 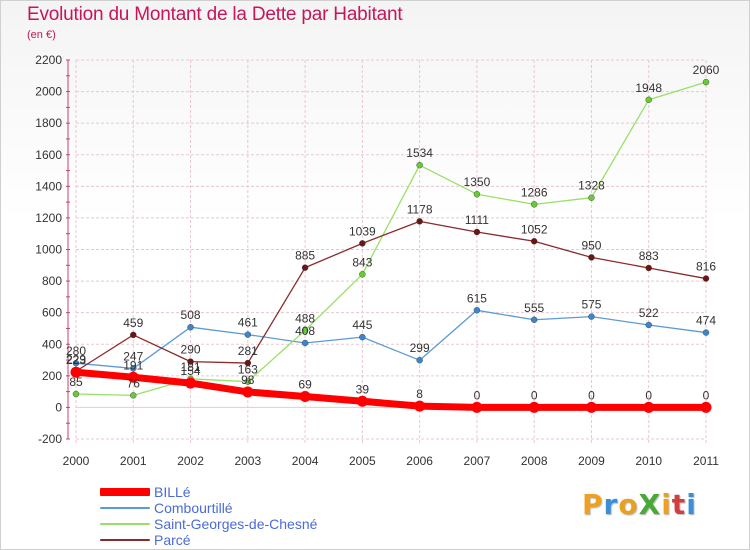 What do you see at coordinates (76, 382) in the screenshot?
I see `data-label: 85` at bounding box center [76, 382].